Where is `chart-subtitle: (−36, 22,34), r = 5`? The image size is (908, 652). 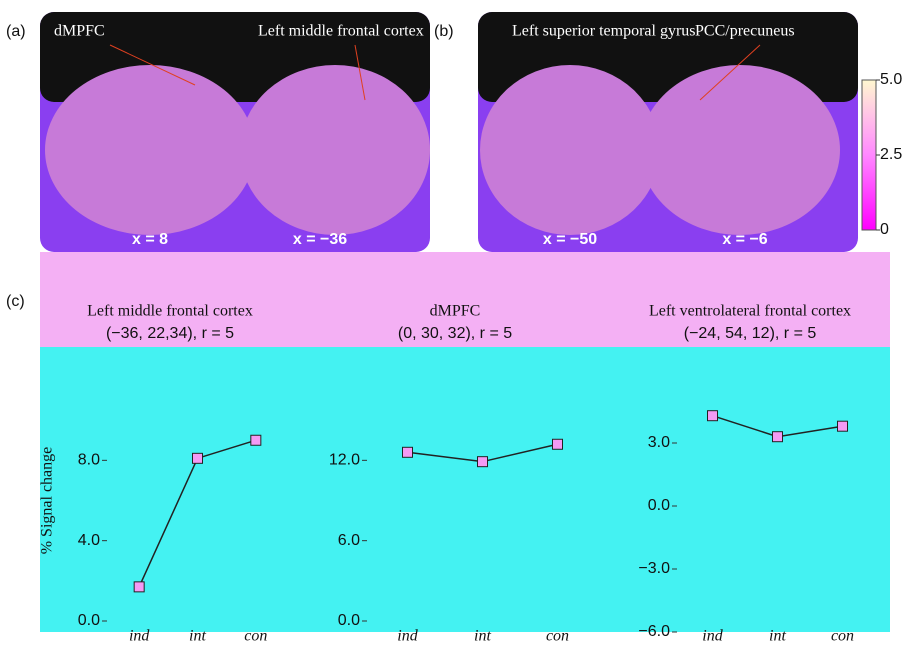 chart-subtitle: (−36, 22,34), r = 5 is located at coordinates (170, 333).